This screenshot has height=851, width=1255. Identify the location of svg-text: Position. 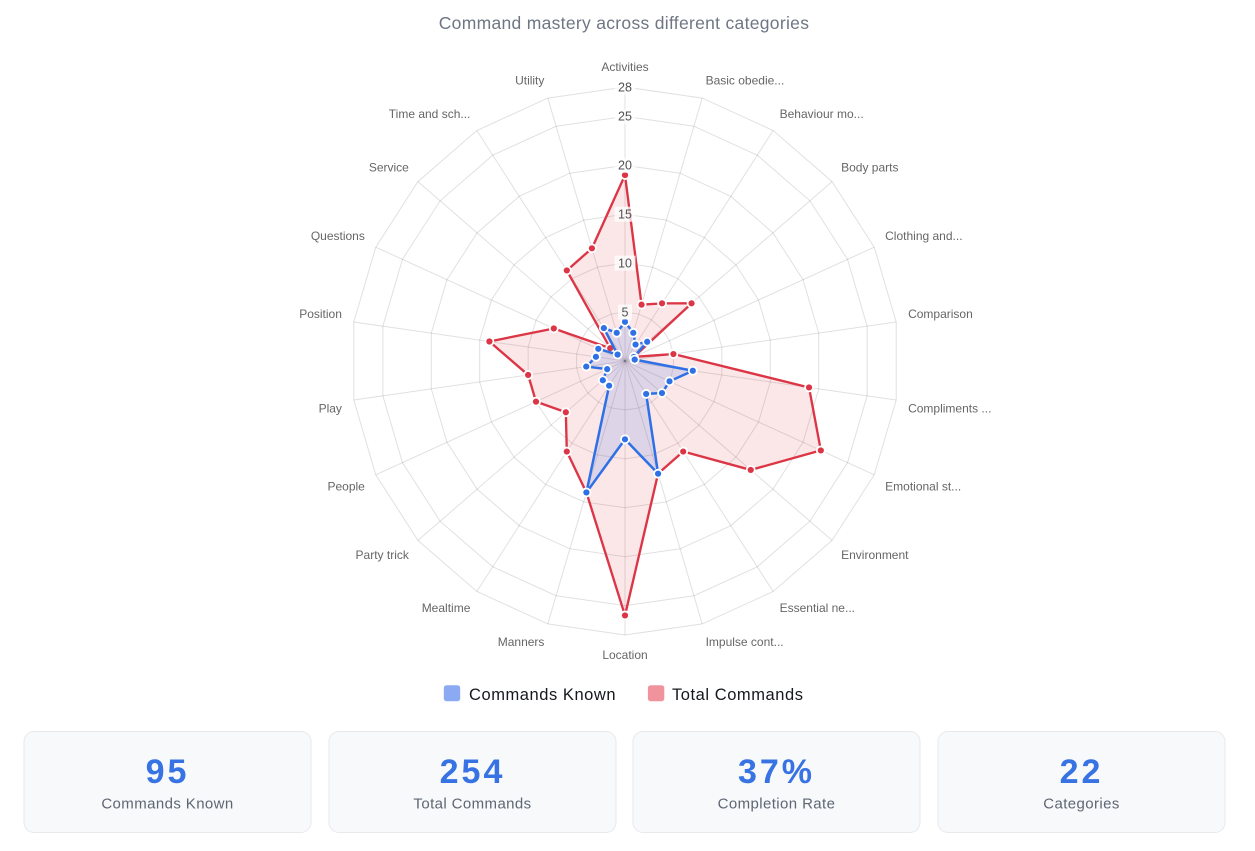
(320, 314).